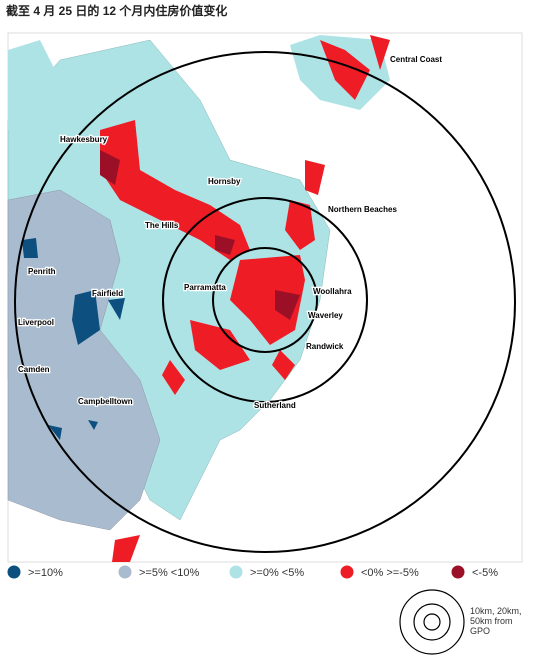 This screenshot has width=556, height=668. Describe the element at coordinates (107, 293) in the screenshot. I see `place-label: Fairfield` at that location.